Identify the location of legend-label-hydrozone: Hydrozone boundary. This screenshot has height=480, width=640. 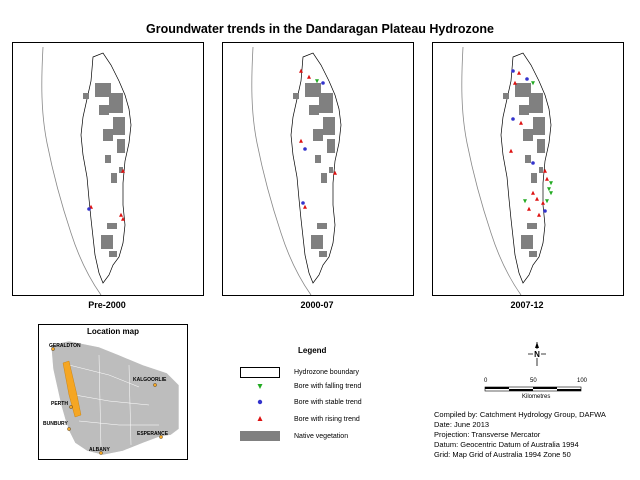
(326, 372).